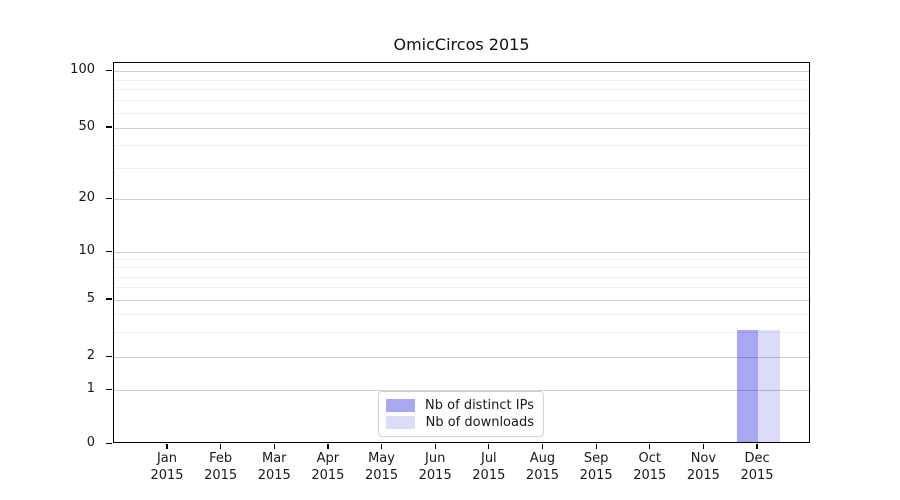 The width and height of the screenshot is (900, 500). I want to click on chart-title: OmicCircos 2015, so click(461, 44).